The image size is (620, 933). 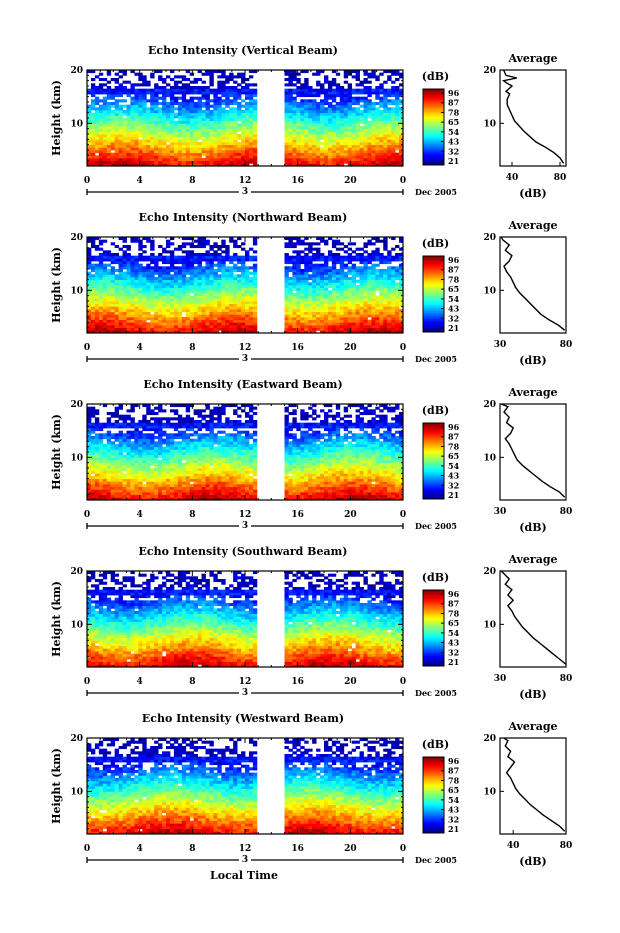 I want to click on y-tick-label: 20, so click(x=76, y=238).